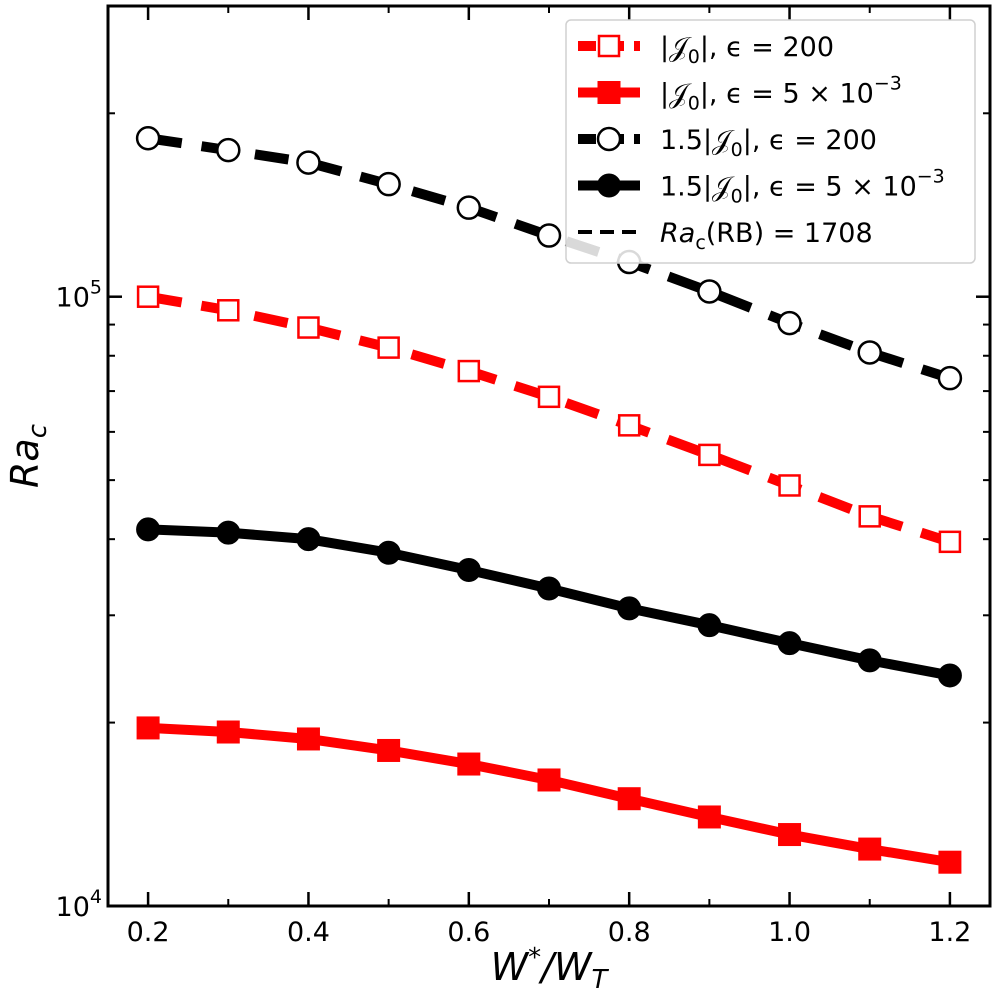  What do you see at coordinates (308, 932) in the screenshot?
I see `x-tick-label: 0.4` at bounding box center [308, 932].